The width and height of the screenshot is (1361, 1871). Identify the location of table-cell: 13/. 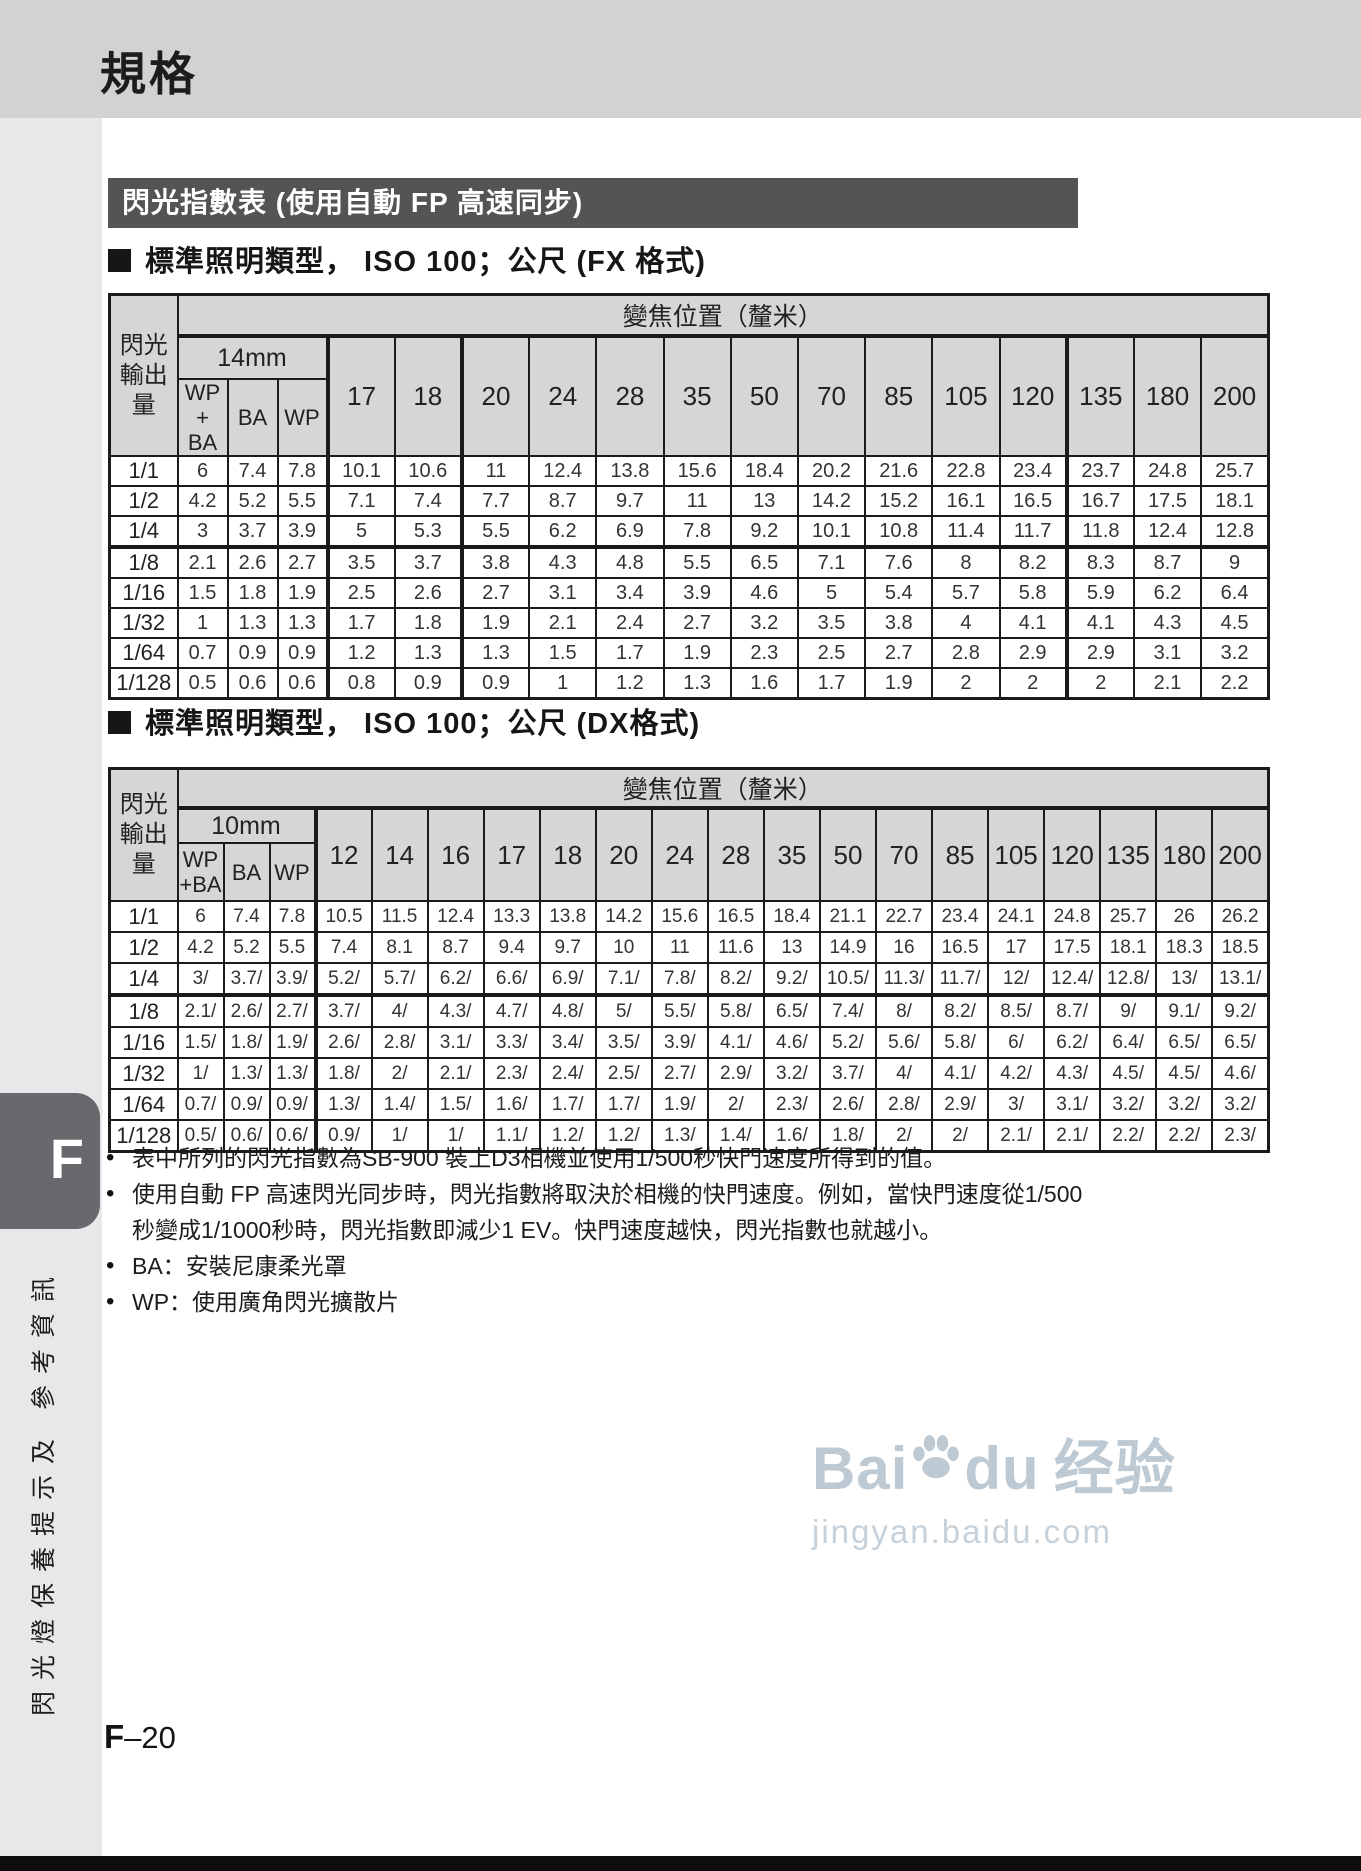
(1184, 979).